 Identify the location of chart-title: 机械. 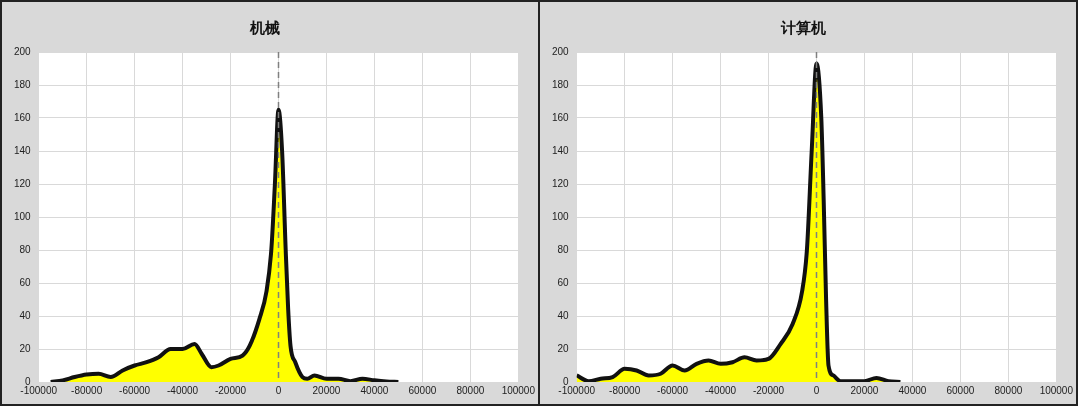
(264, 27).